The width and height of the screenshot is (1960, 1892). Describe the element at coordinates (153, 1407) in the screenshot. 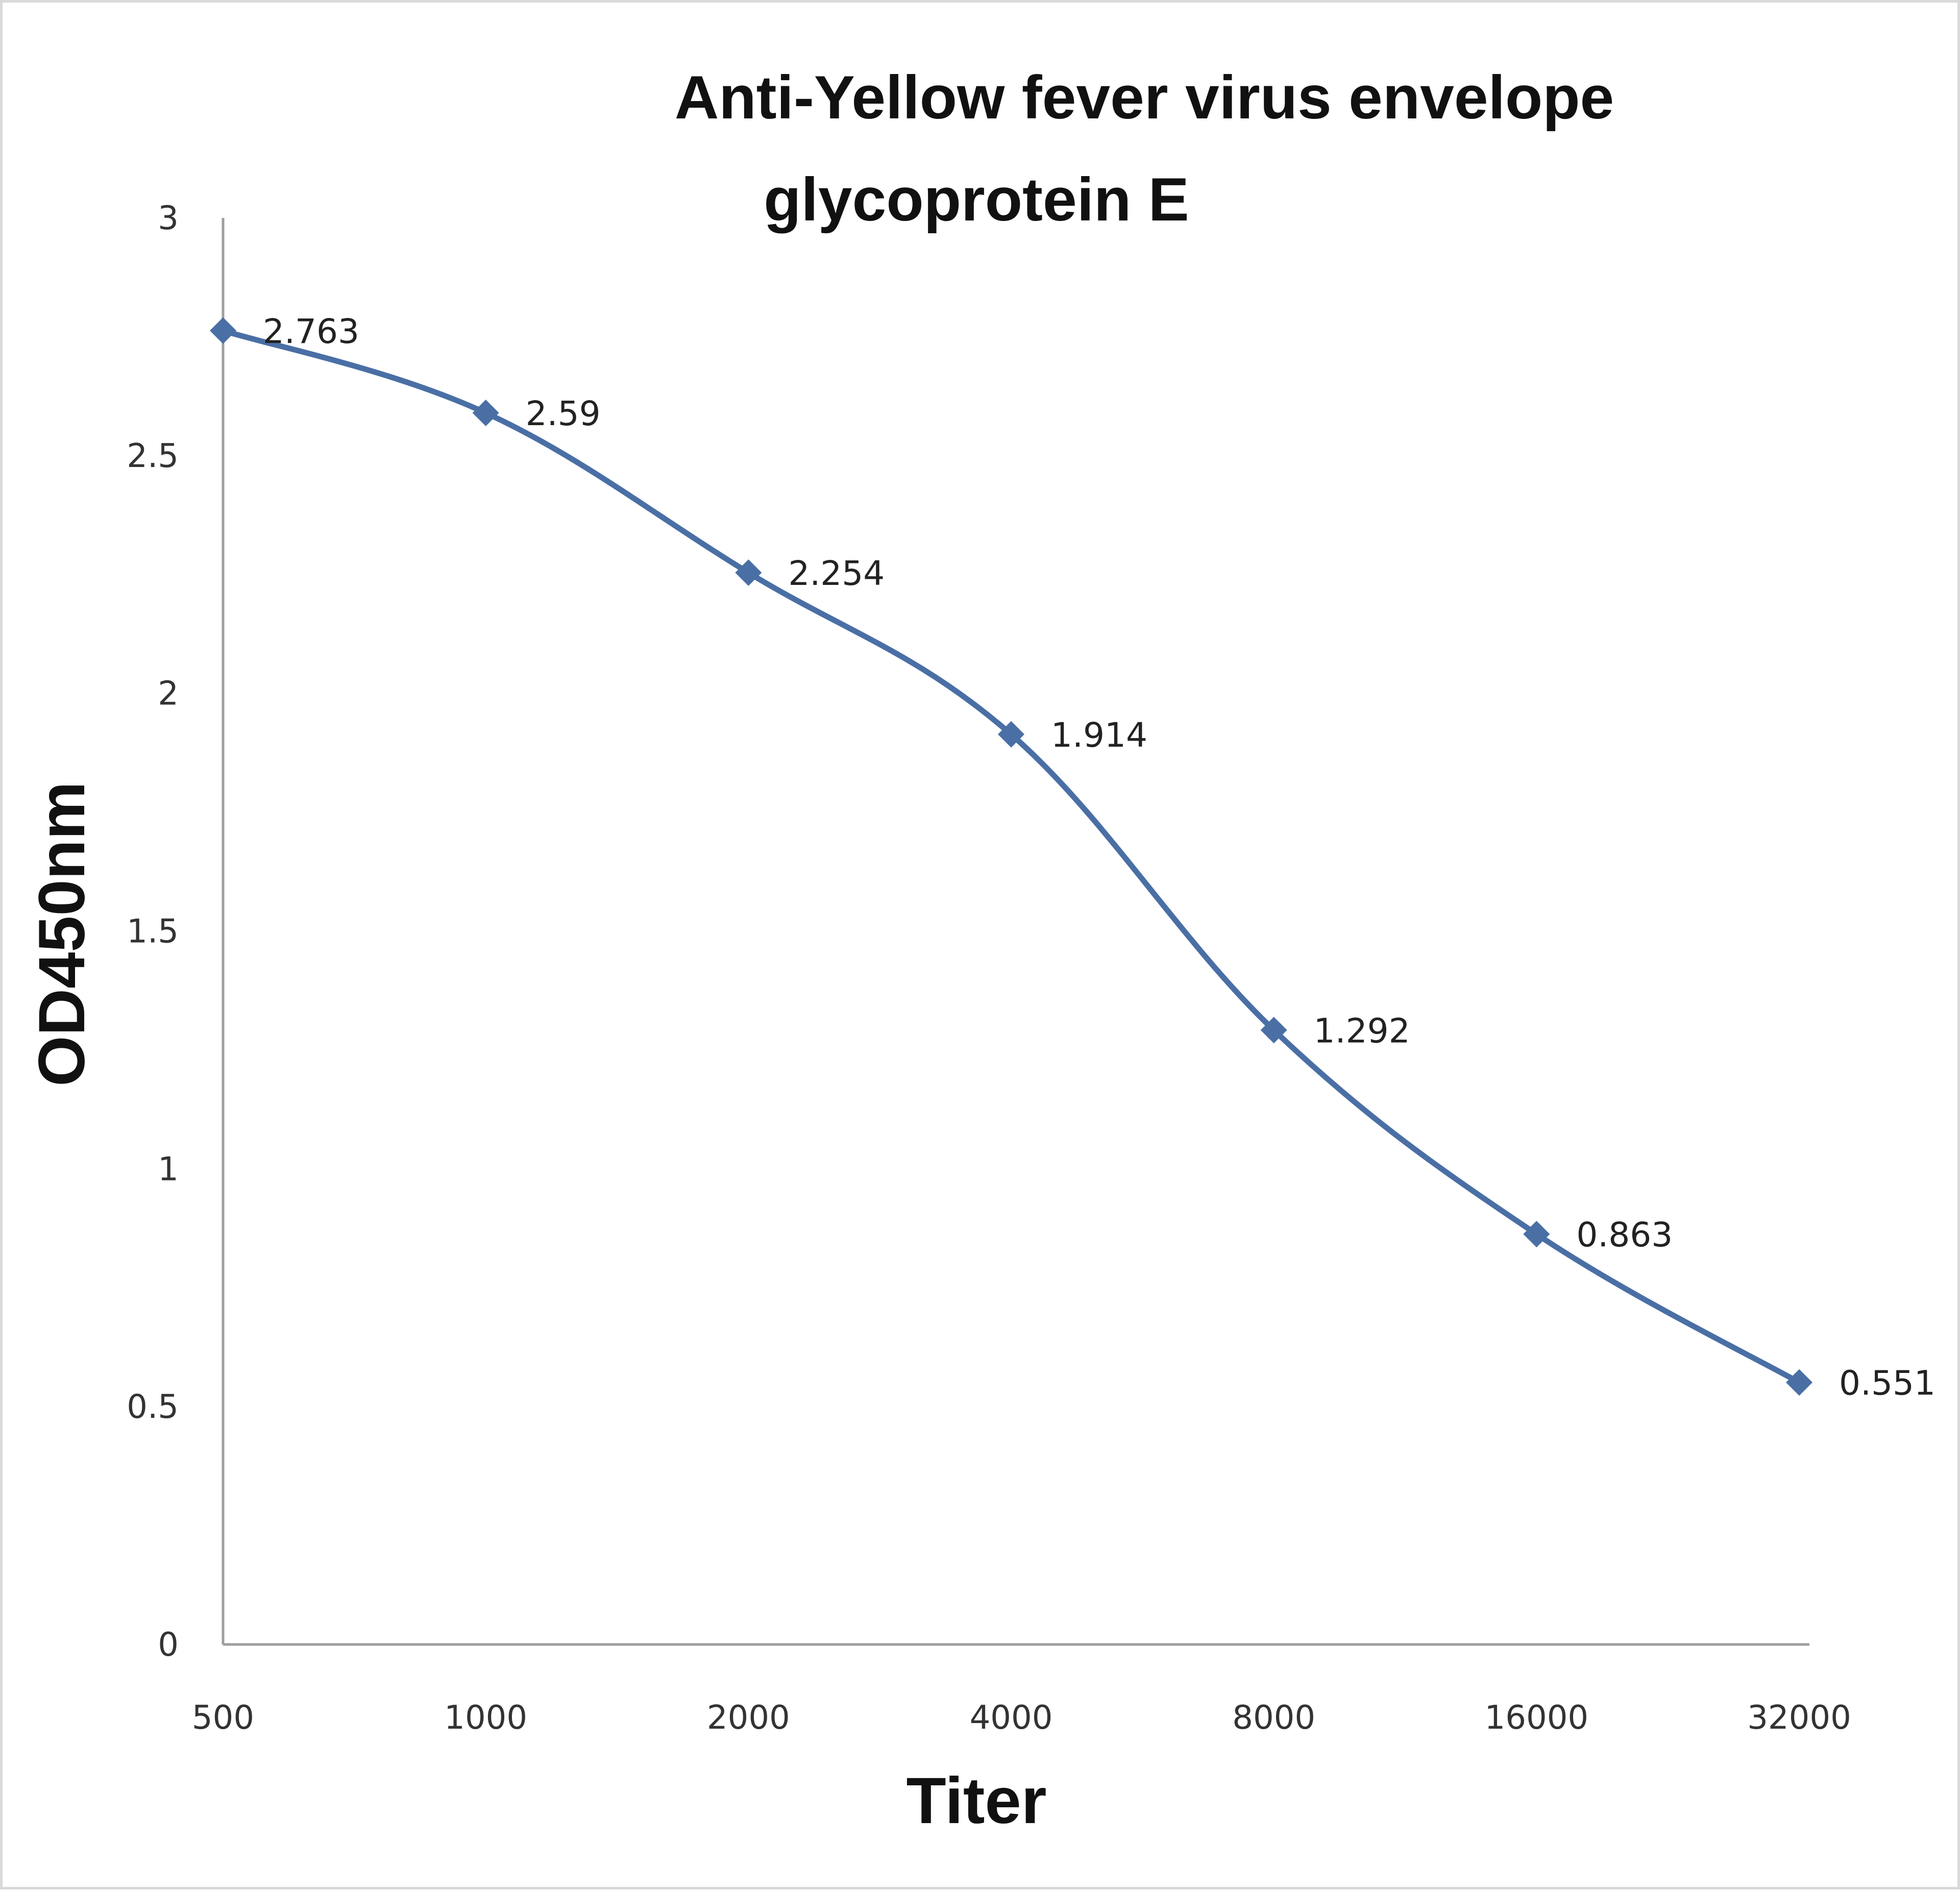

I see `y-tick-label: 0.5` at that location.